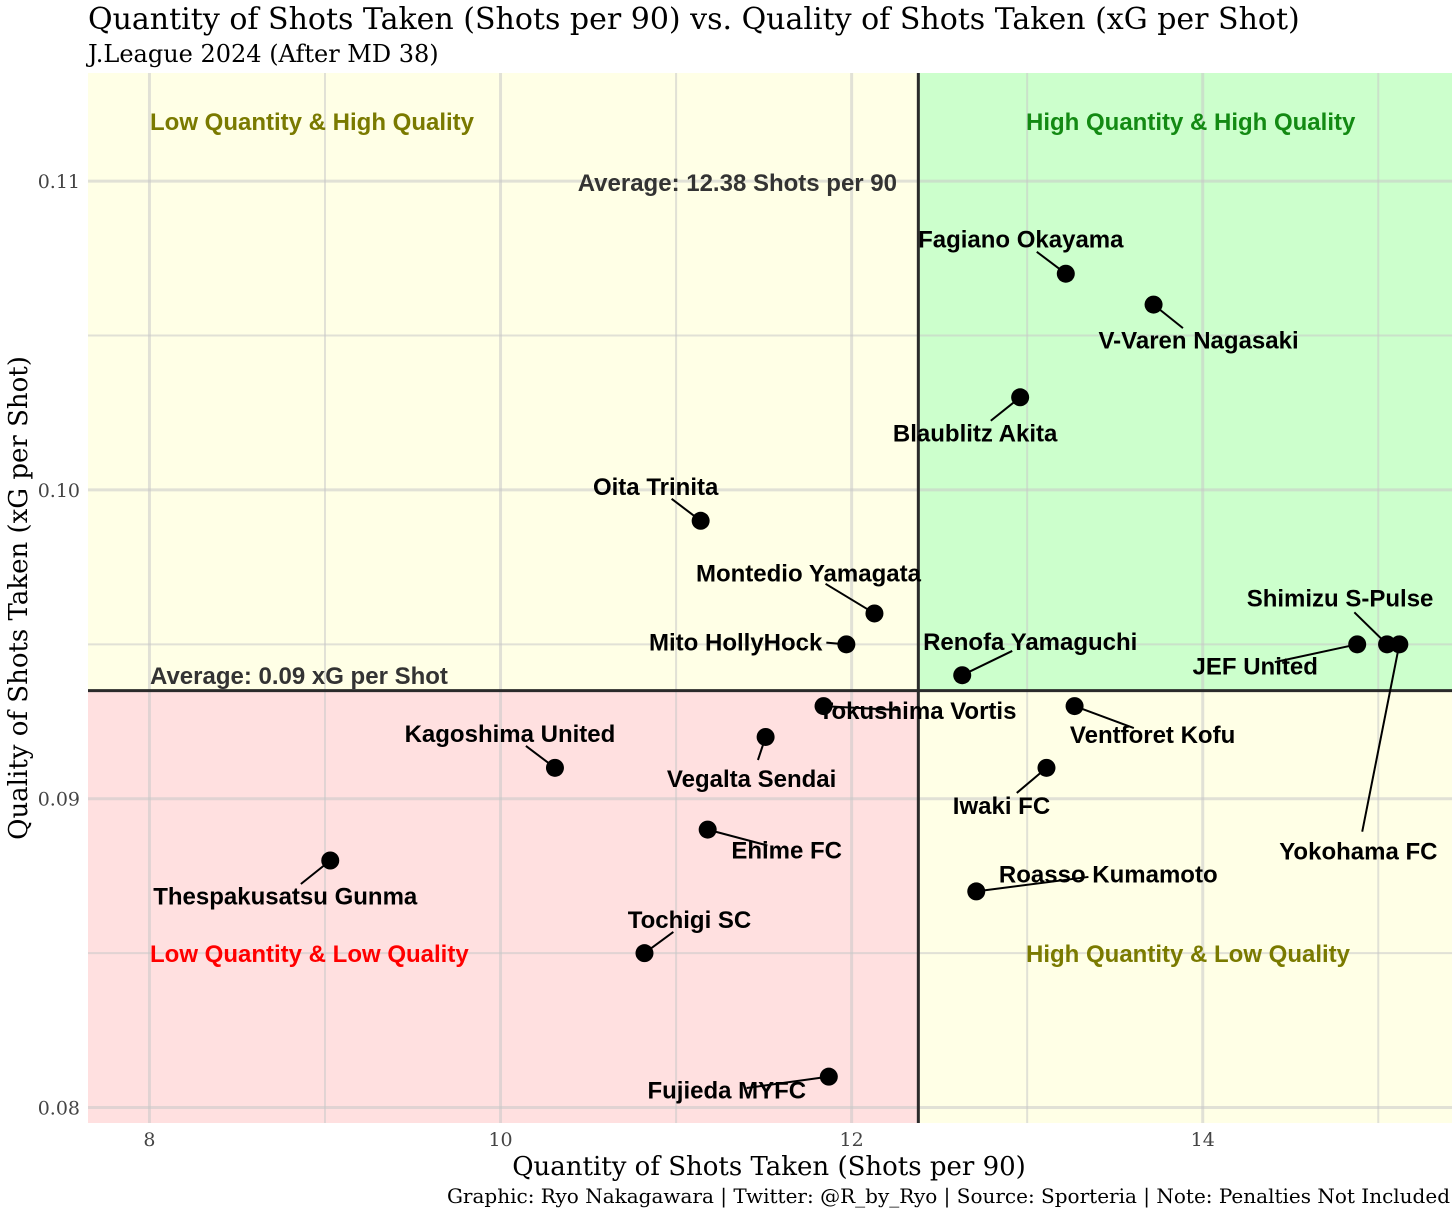  I want to click on point-label: Thespakusatsu Gunma, so click(285, 897).